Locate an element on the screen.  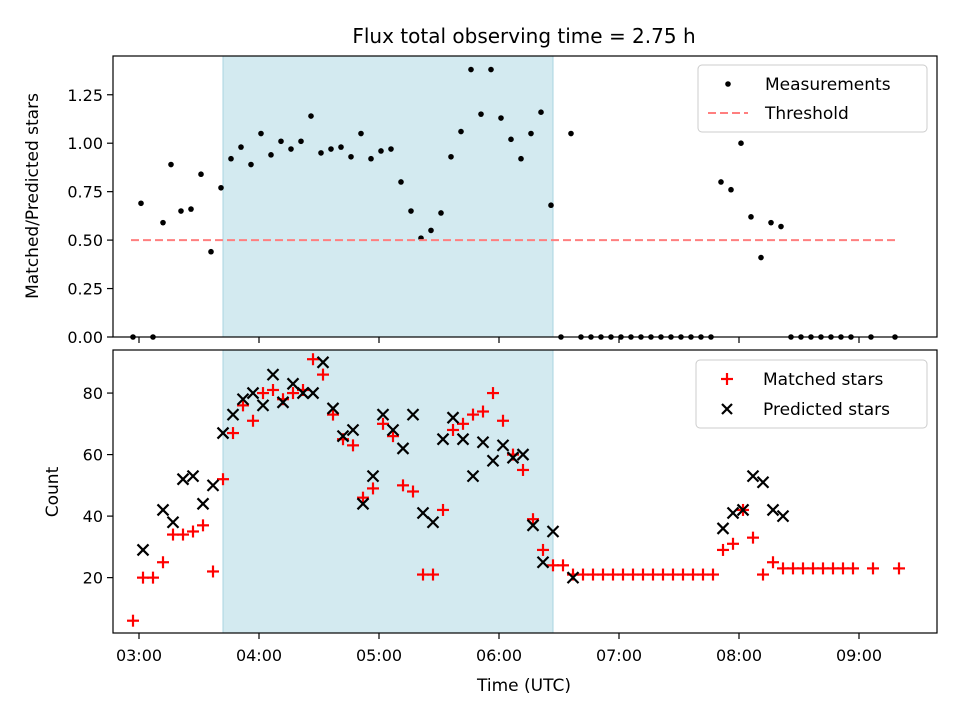
y-tick: 0.25 is located at coordinates (90, 289).